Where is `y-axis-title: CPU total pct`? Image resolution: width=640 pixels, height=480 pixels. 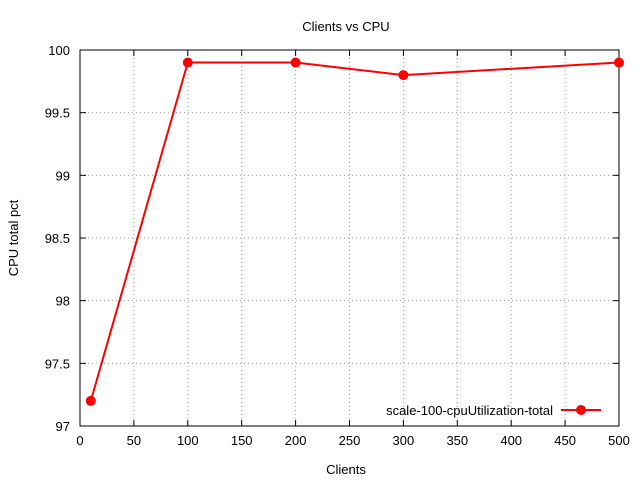
y-axis-title: CPU total pct is located at coordinates (13, 237).